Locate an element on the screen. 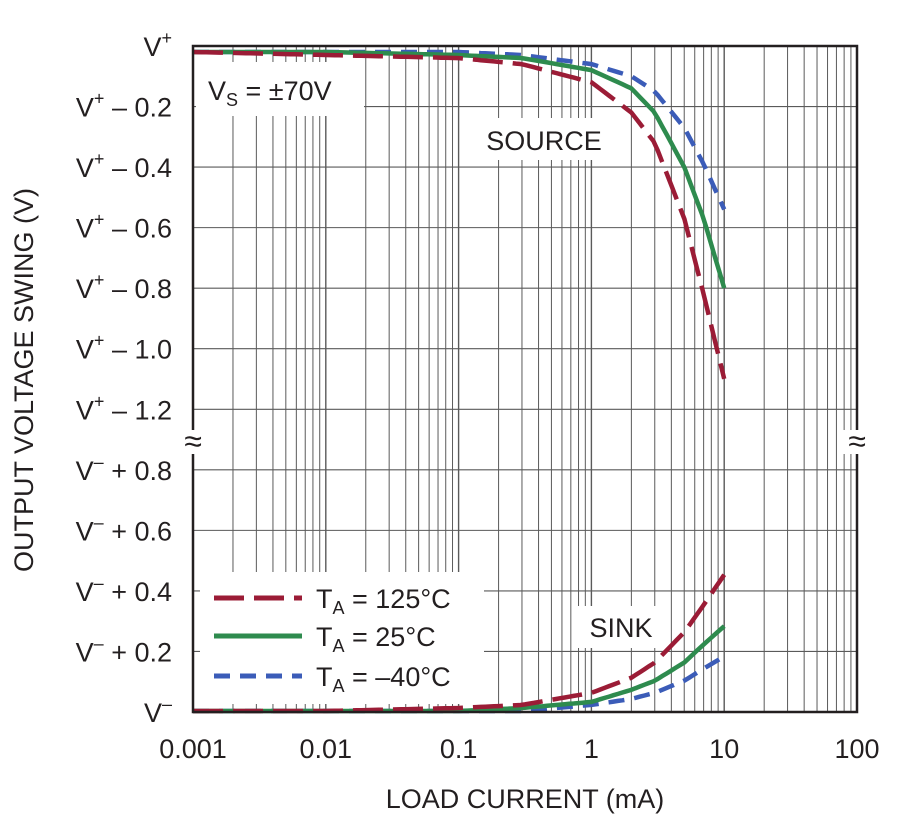 This screenshot has width=900, height=832. y-tick-label: V+ – 0.6 is located at coordinates (124, 227).